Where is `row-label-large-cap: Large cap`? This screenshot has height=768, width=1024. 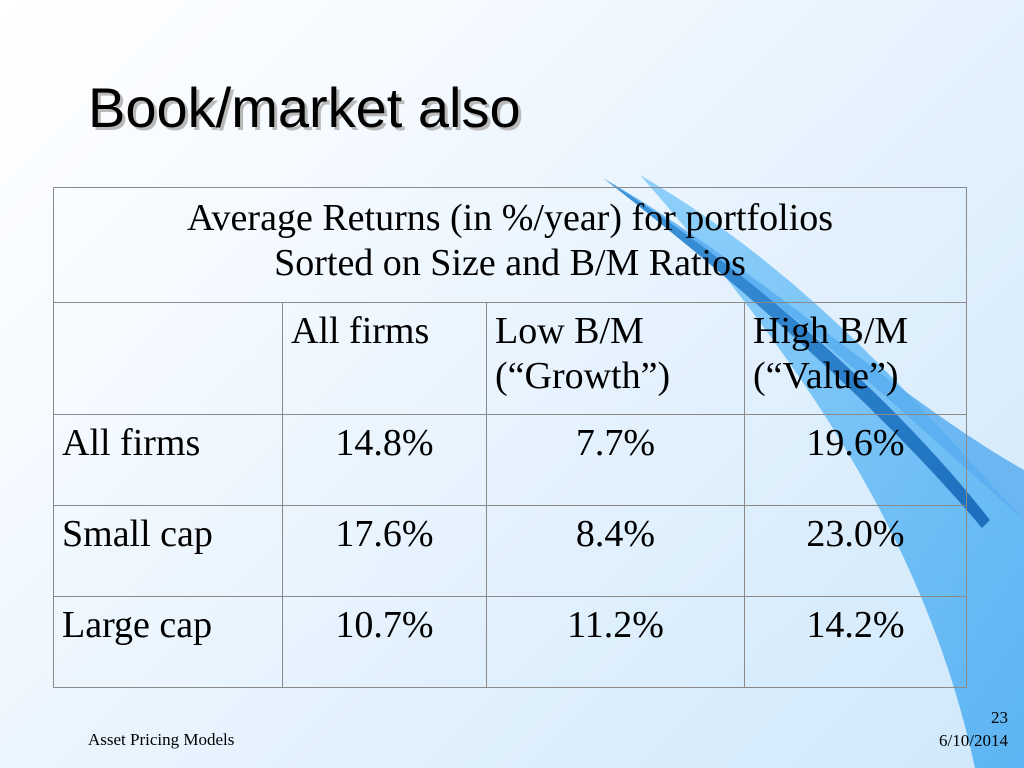 row-label-large-cap: Large cap is located at coordinates (168, 642).